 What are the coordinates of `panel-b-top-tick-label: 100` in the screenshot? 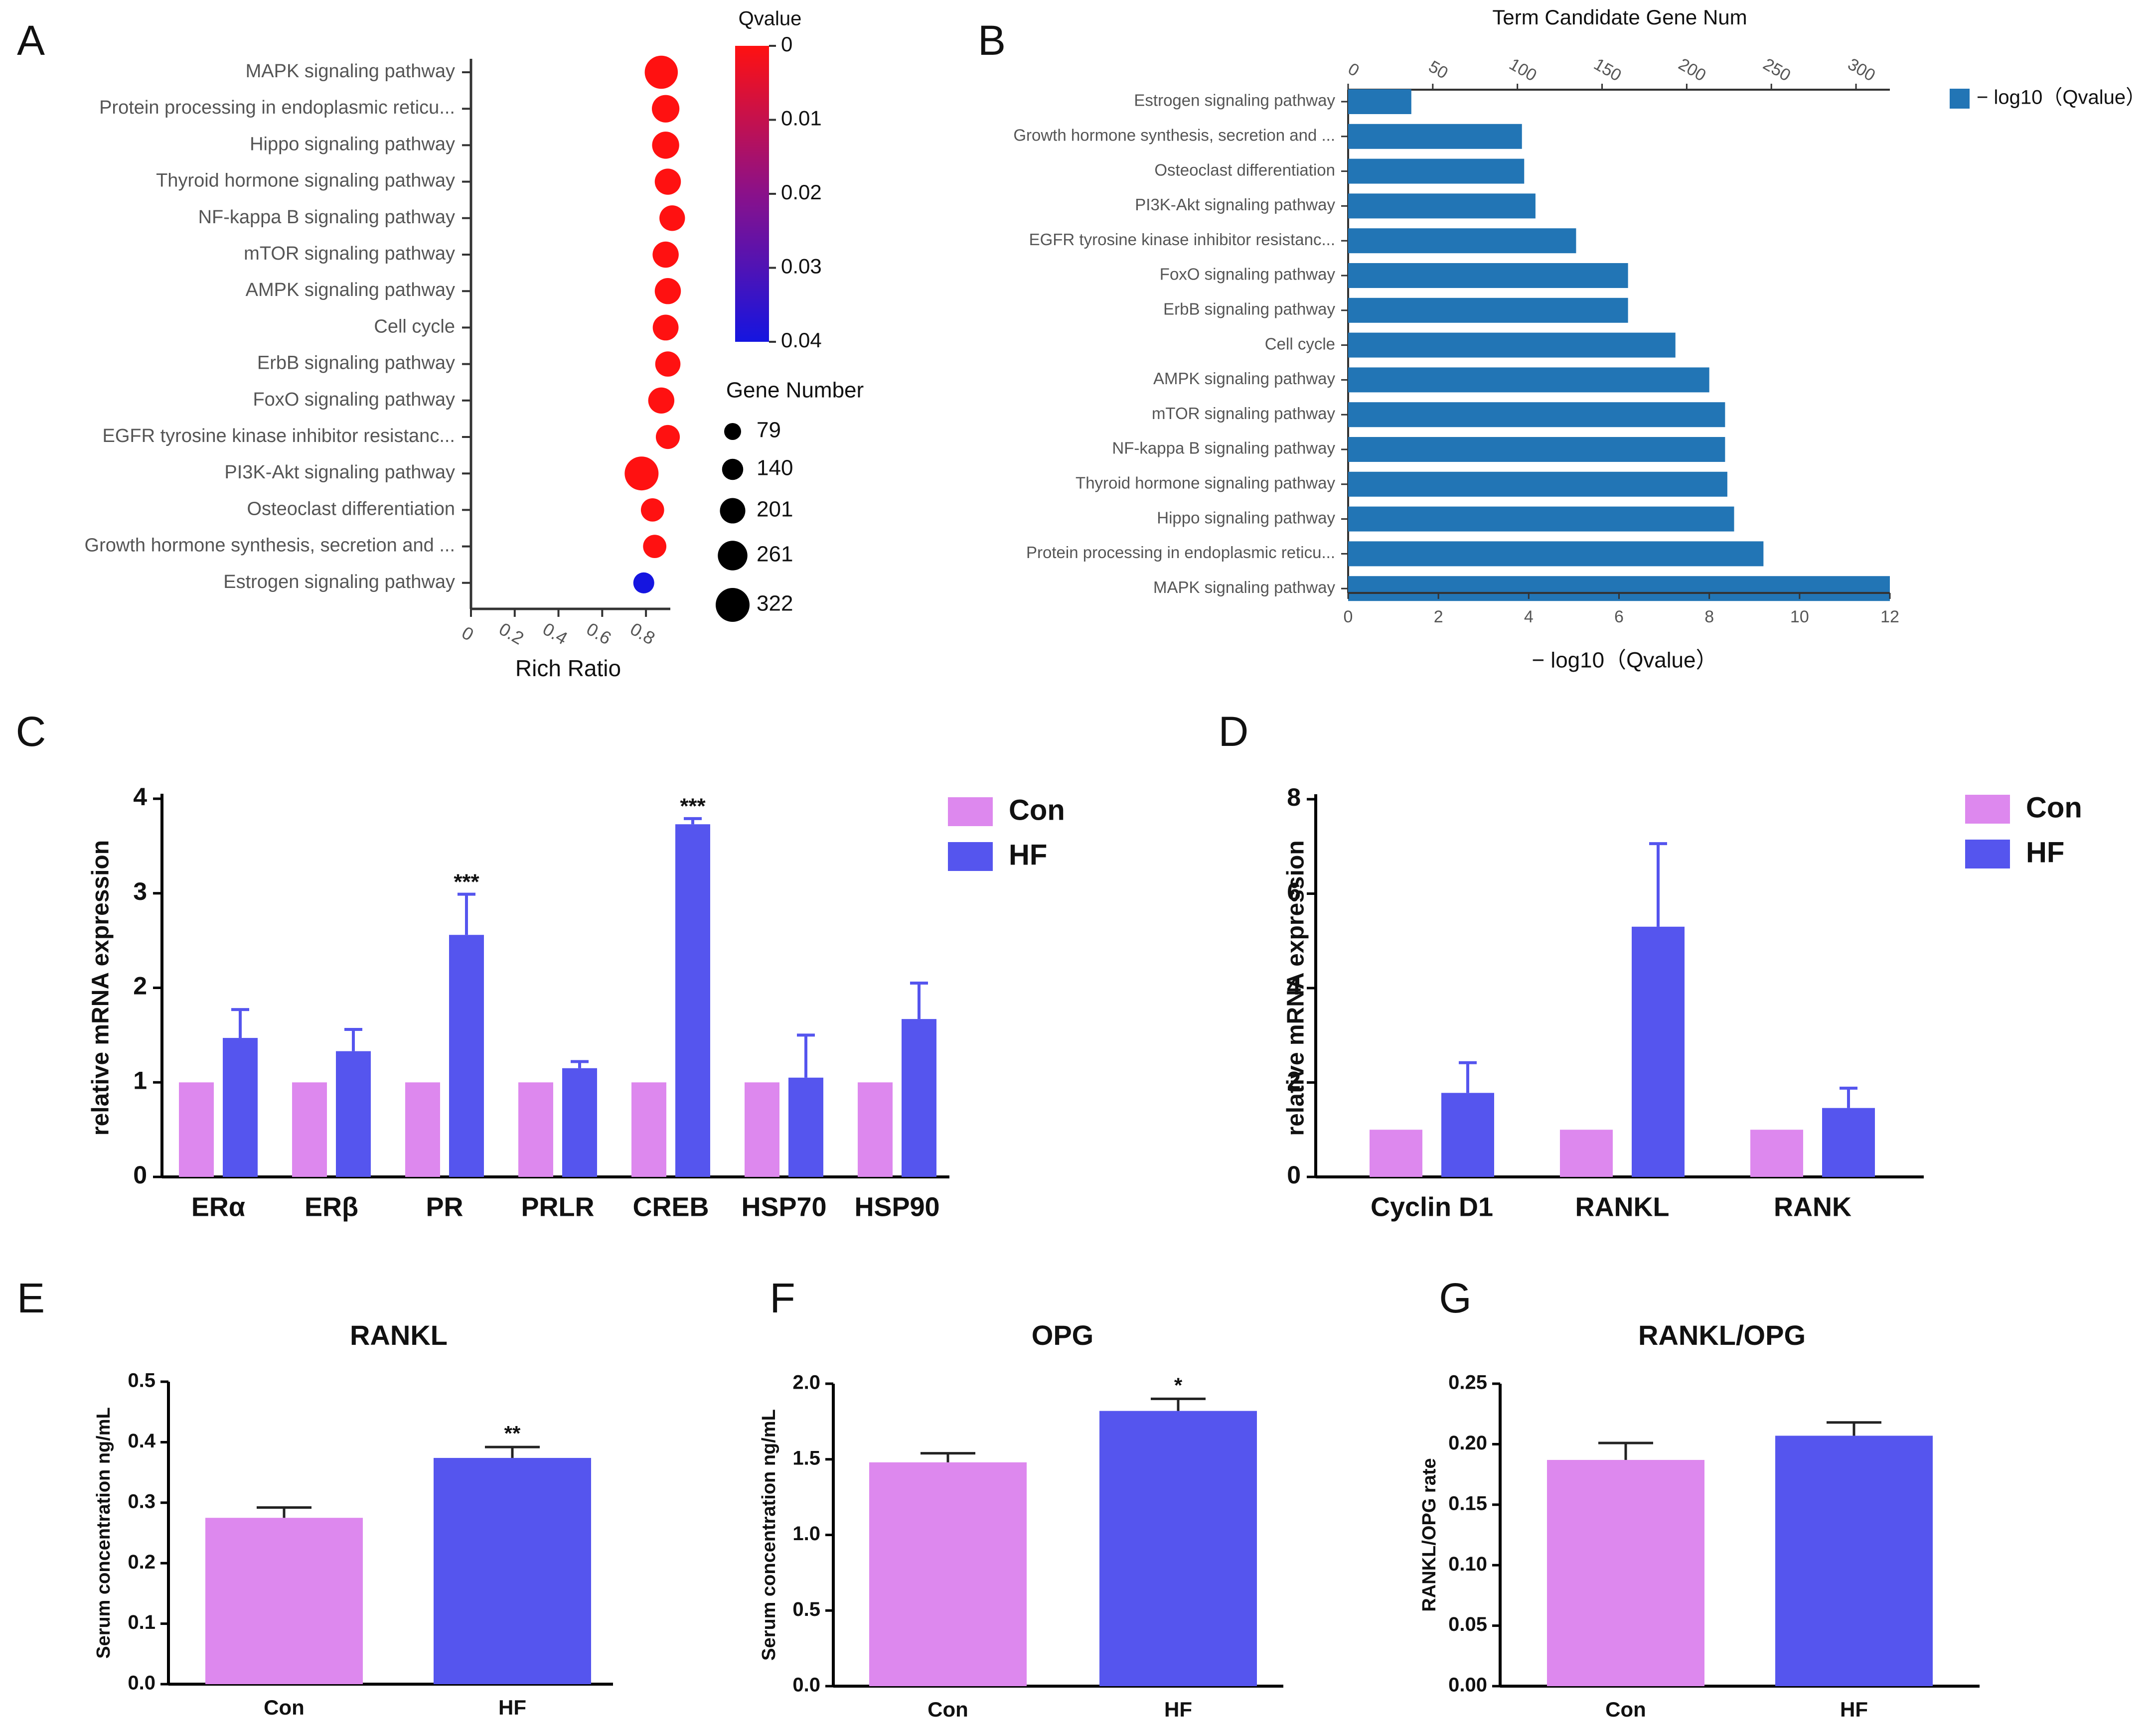 It's located at (1523, 70).